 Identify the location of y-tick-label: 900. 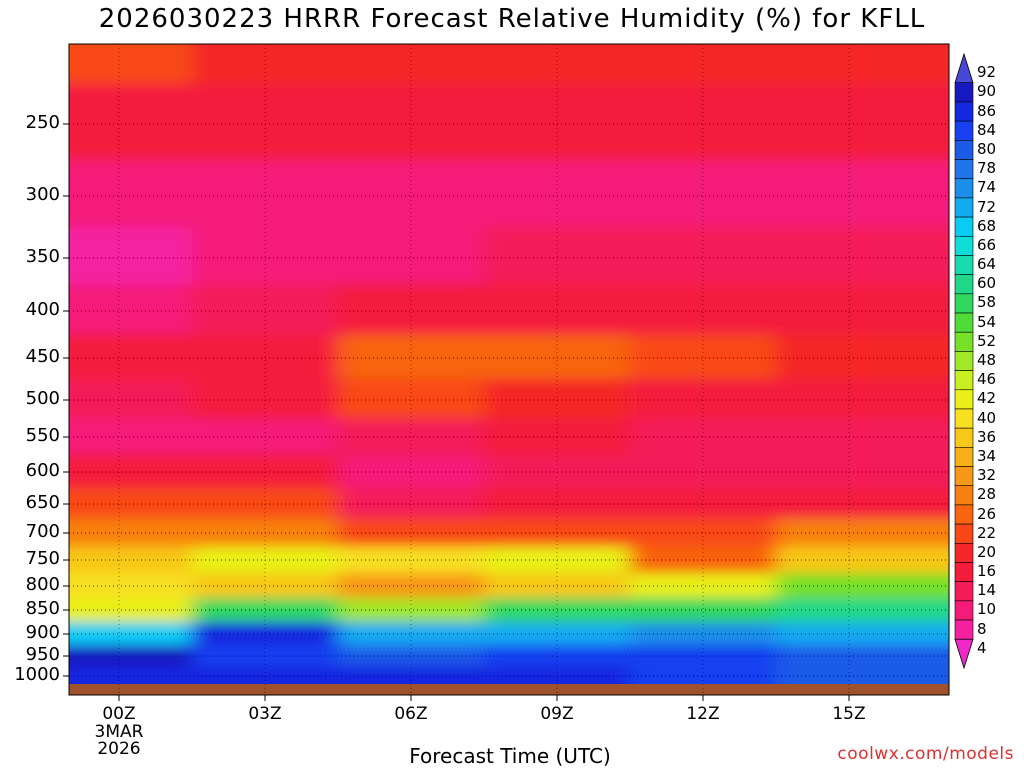
(42, 632).